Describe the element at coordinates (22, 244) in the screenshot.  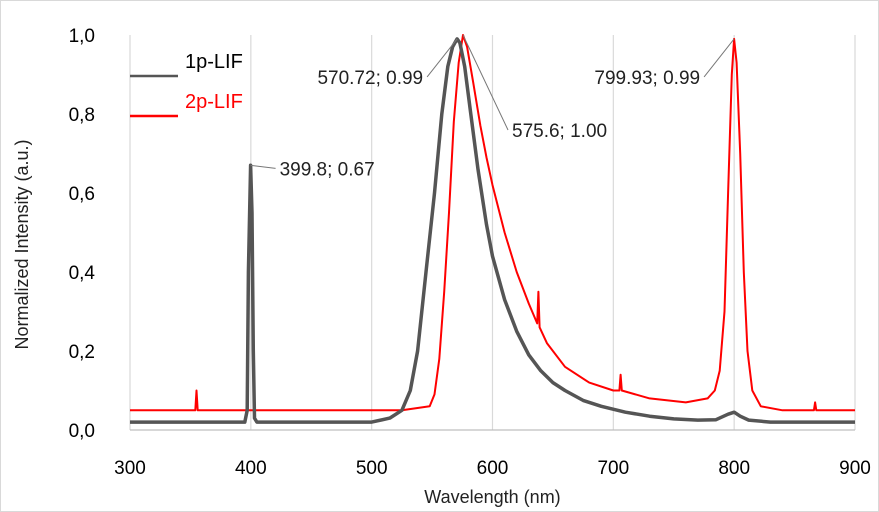
I see `y-axis-title: Normalized Intensity (a.u.)` at that location.